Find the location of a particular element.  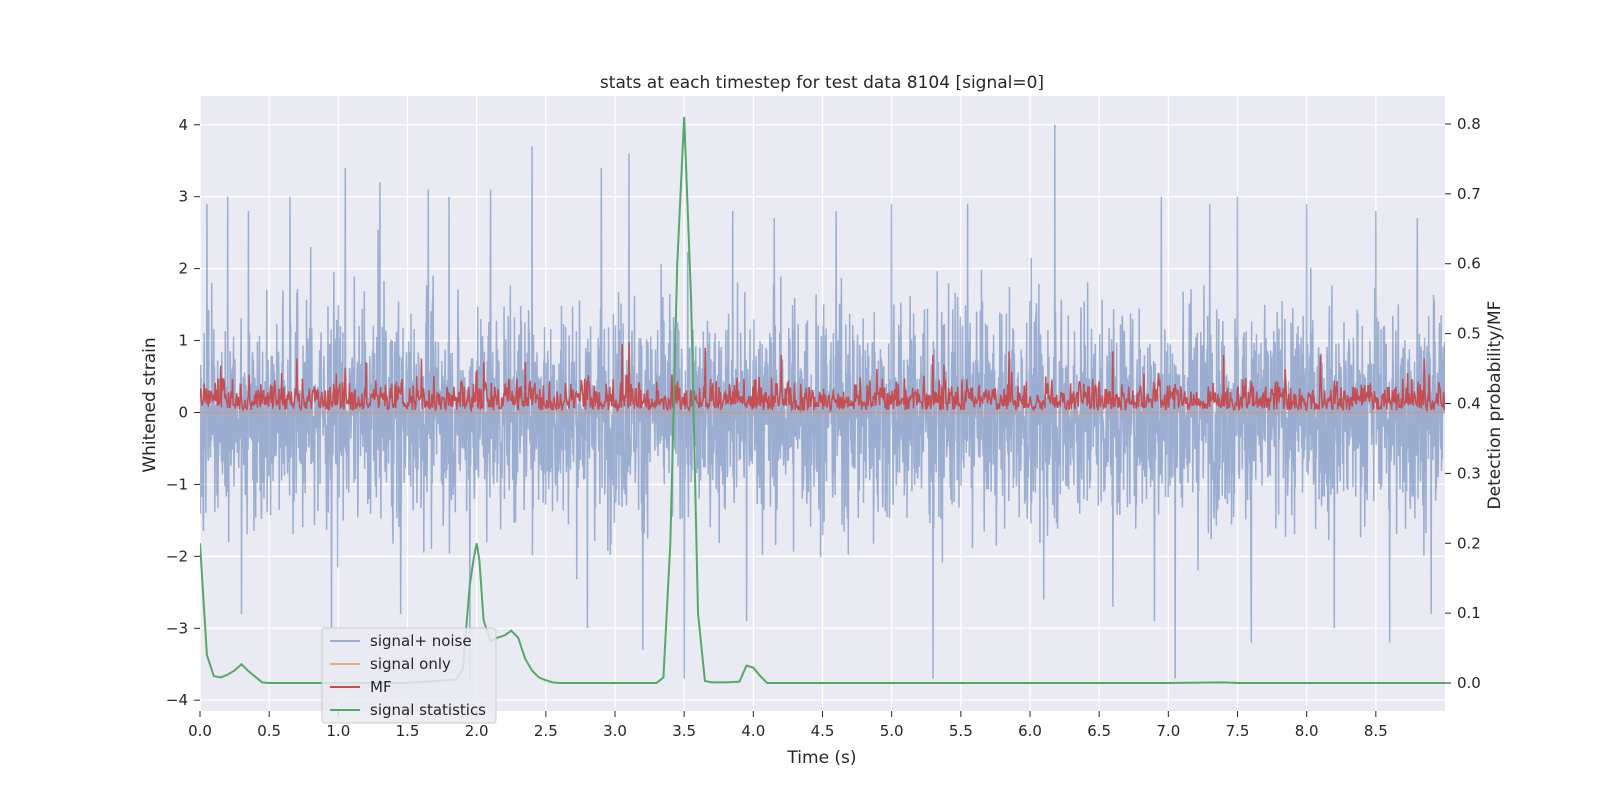

y-left-tick-label: −3 is located at coordinates (177, 628).